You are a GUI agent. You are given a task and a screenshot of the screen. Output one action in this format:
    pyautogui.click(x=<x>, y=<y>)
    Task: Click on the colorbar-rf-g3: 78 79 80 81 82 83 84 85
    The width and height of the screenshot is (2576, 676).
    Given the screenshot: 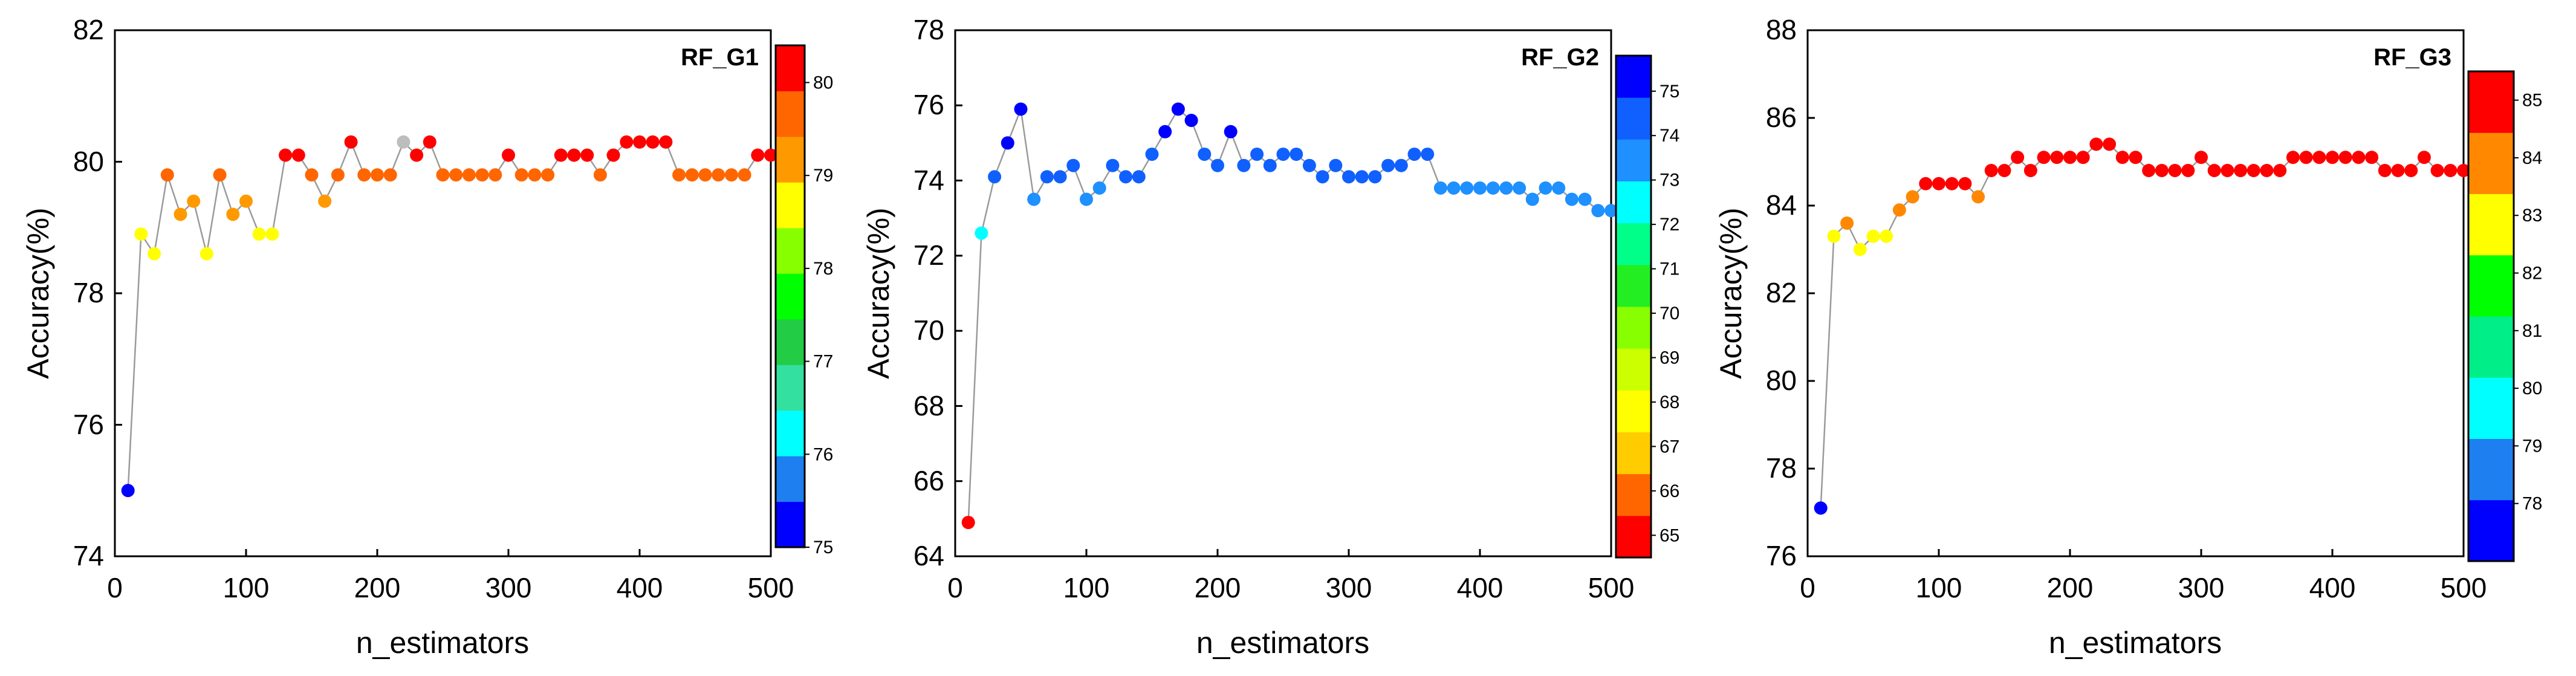 What is the action you would take?
    pyautogui.click(x=2505, y=316)
    